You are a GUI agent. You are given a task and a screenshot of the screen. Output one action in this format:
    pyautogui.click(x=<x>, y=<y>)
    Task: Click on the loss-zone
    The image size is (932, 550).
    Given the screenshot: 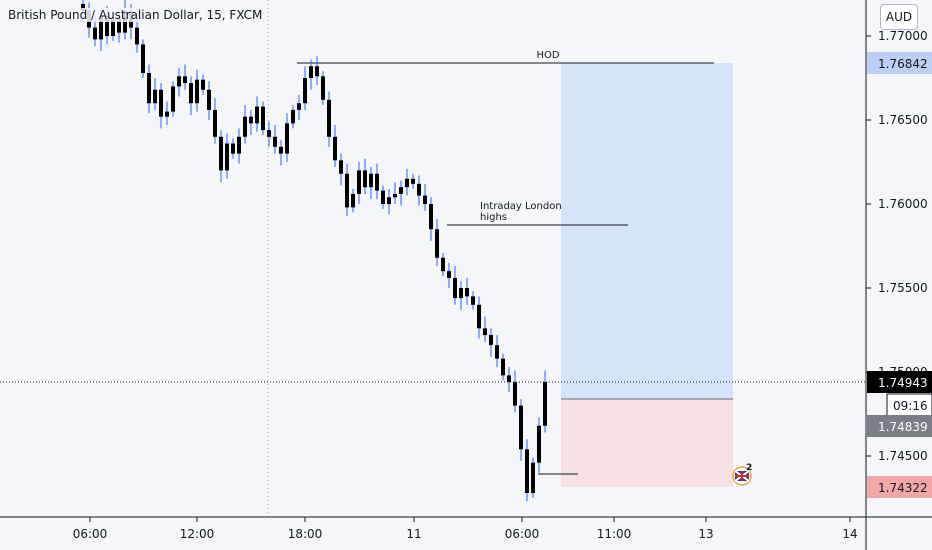 What is the action you would take?
    pyautogui.click(x=647, y=443)
    